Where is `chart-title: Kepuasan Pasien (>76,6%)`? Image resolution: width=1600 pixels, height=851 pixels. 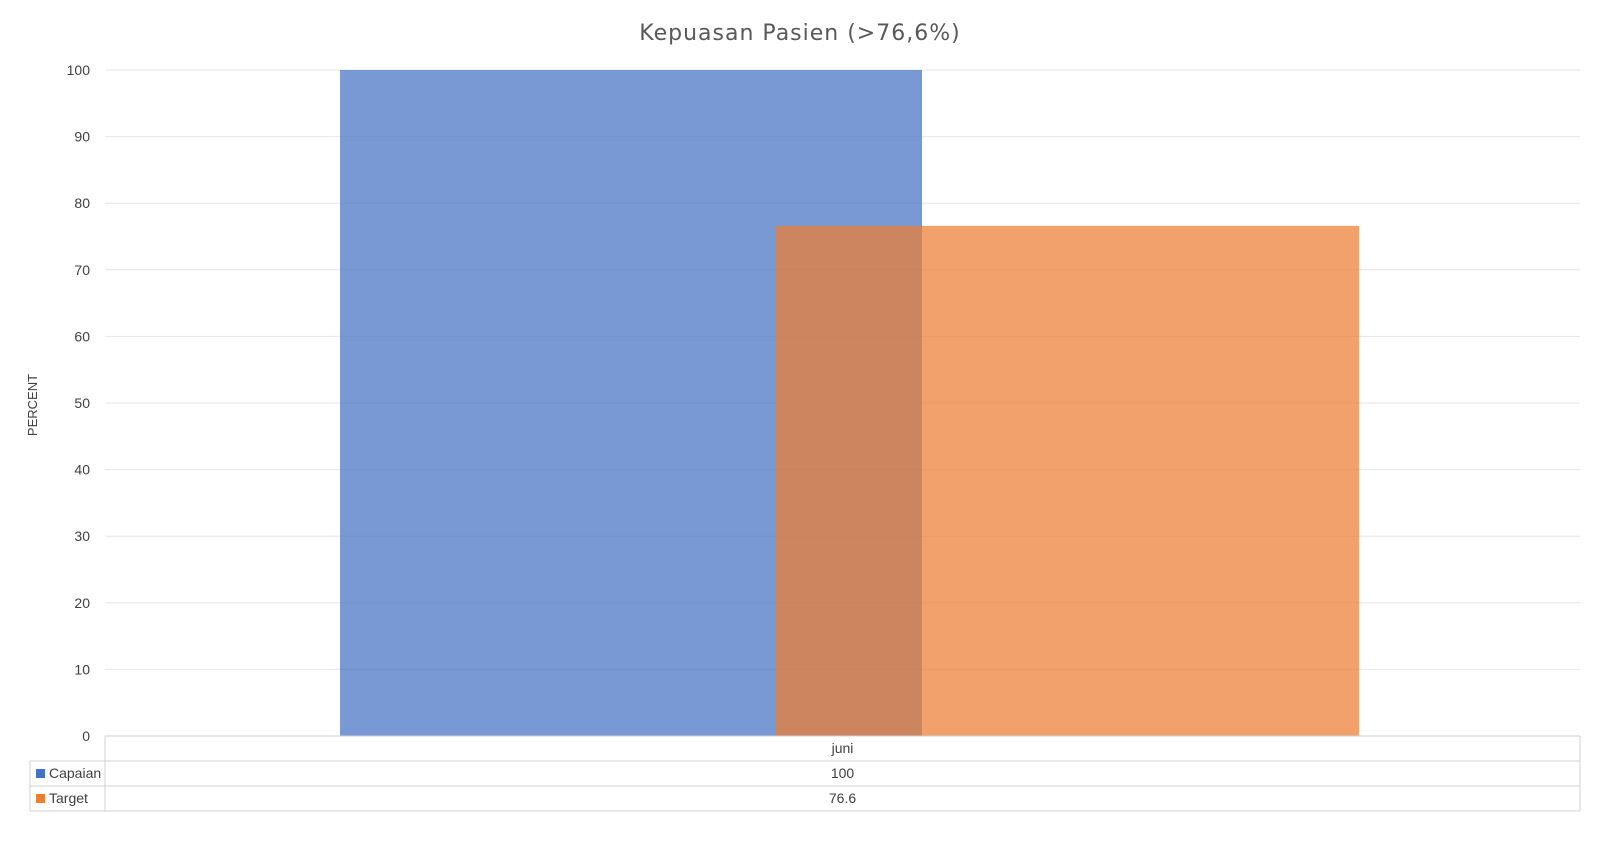
chart-title: Kepuasan Pasien (>76,6%) is located at coordinates (799, 33).